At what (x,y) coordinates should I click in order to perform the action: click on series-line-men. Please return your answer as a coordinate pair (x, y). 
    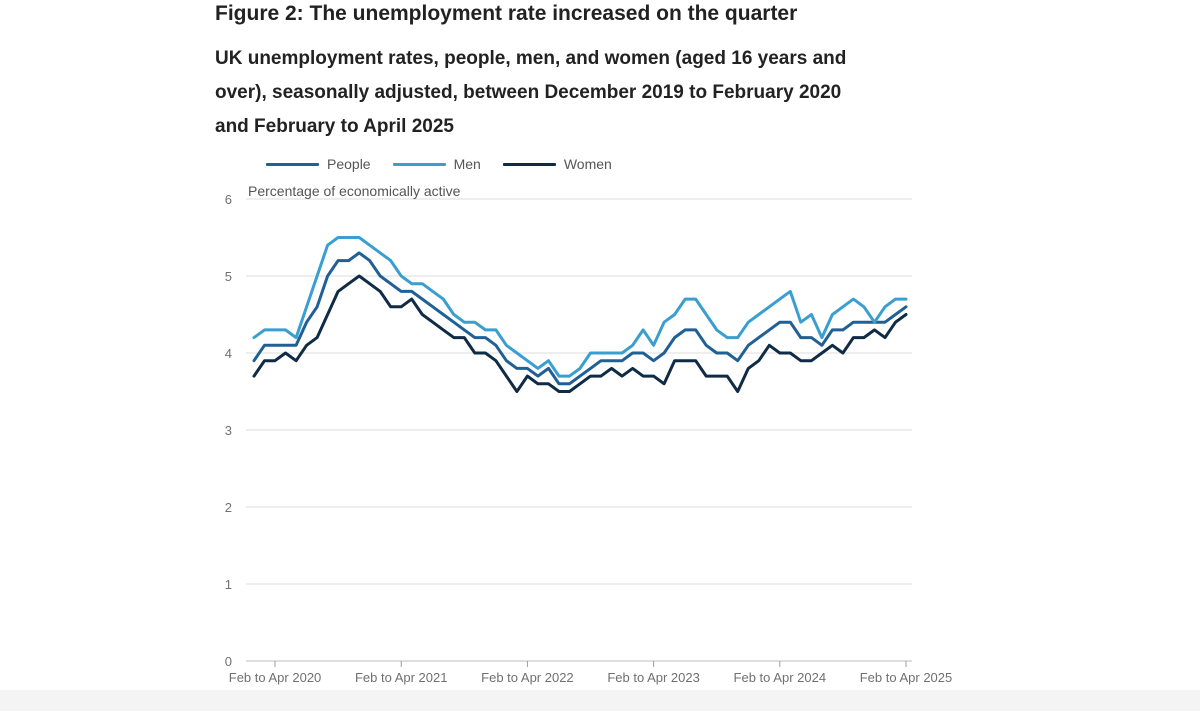
    Looking at the image, I should click on (580, 307).